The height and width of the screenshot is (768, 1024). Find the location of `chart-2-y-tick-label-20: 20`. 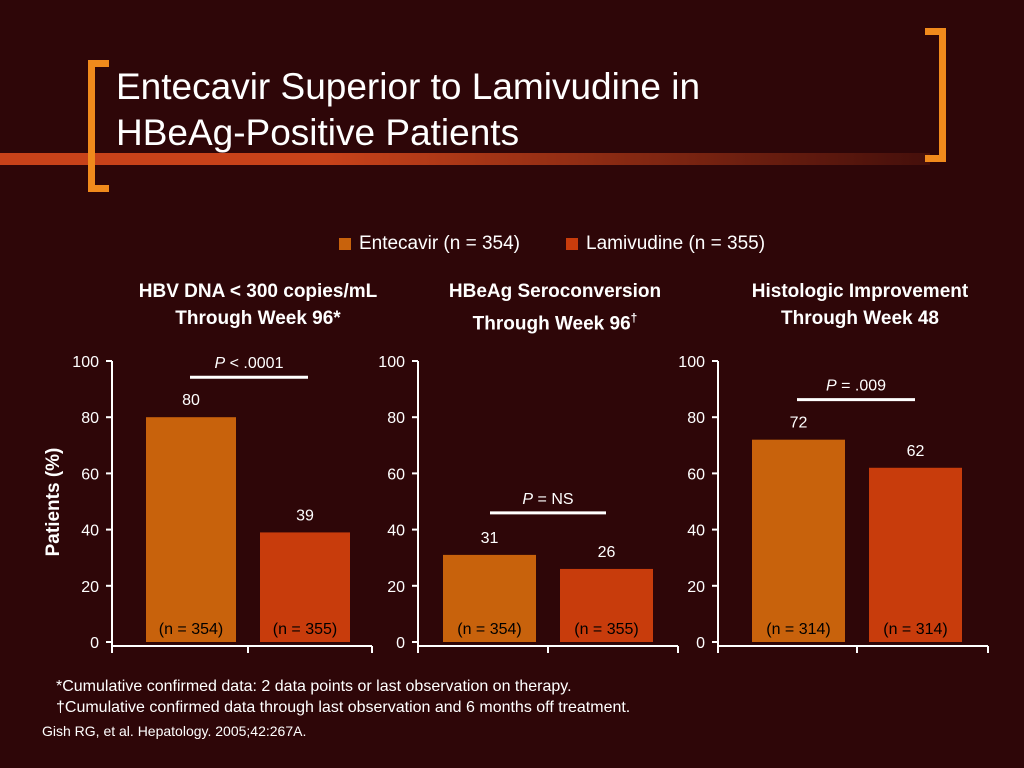

chart-2-y-tick-label-20: 20 is located at coordinates (396, 587).